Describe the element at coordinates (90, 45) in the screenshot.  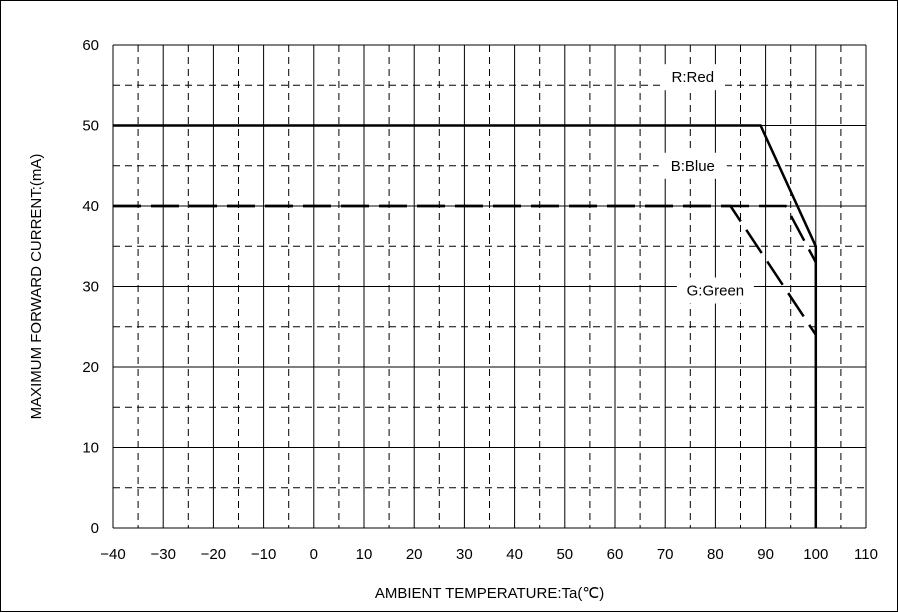
I see `y-tick-label: 60` at that location.